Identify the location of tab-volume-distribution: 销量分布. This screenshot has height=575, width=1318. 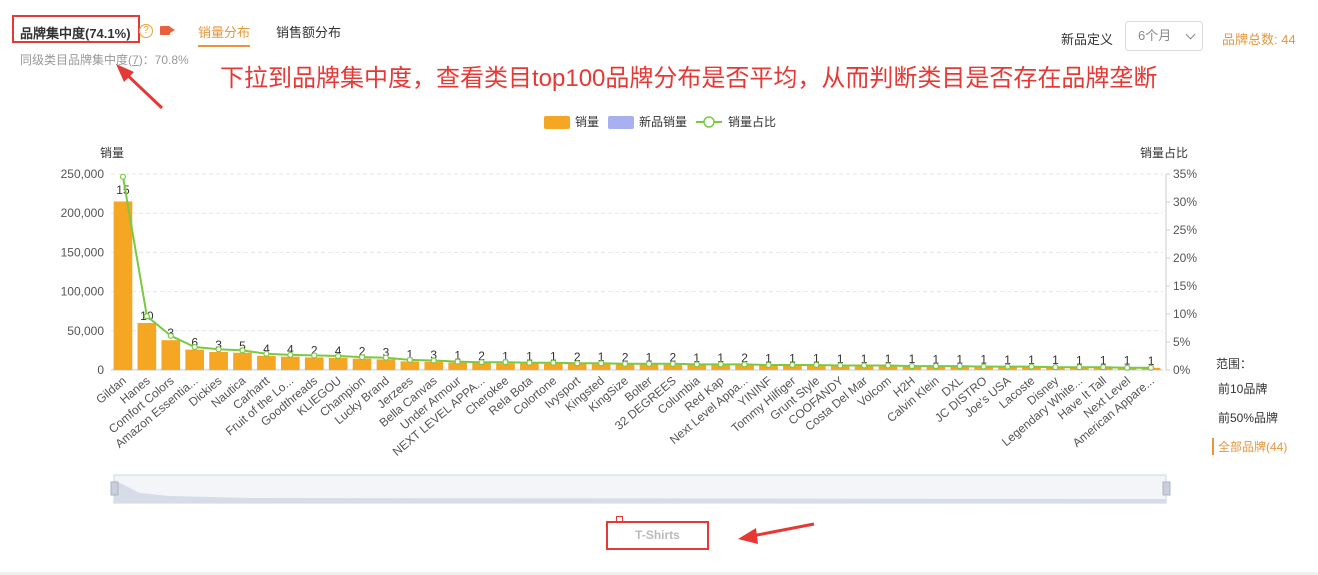
(224, 34).